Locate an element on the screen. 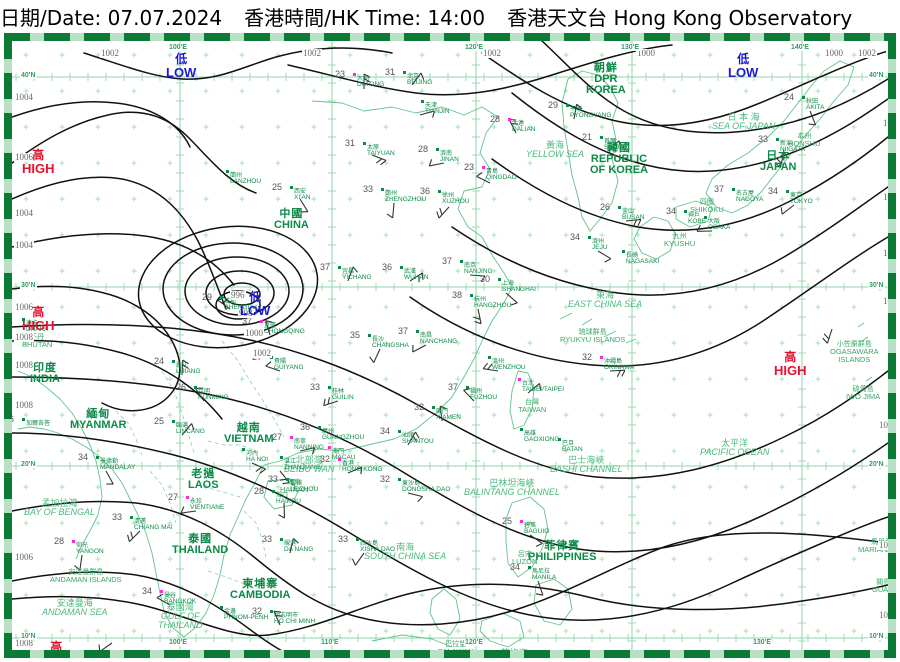 This screenshot has height=662, width=900. map-border-right is located at coordinates (892, 345).